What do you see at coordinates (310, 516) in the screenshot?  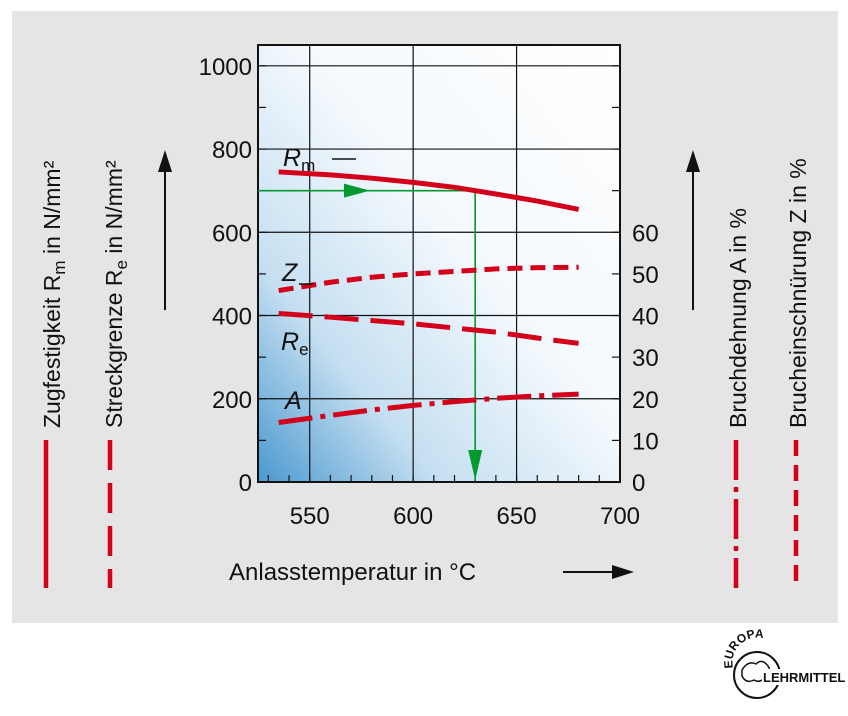 I see `x-tick-label: 550` at bounding box center [310, 516].